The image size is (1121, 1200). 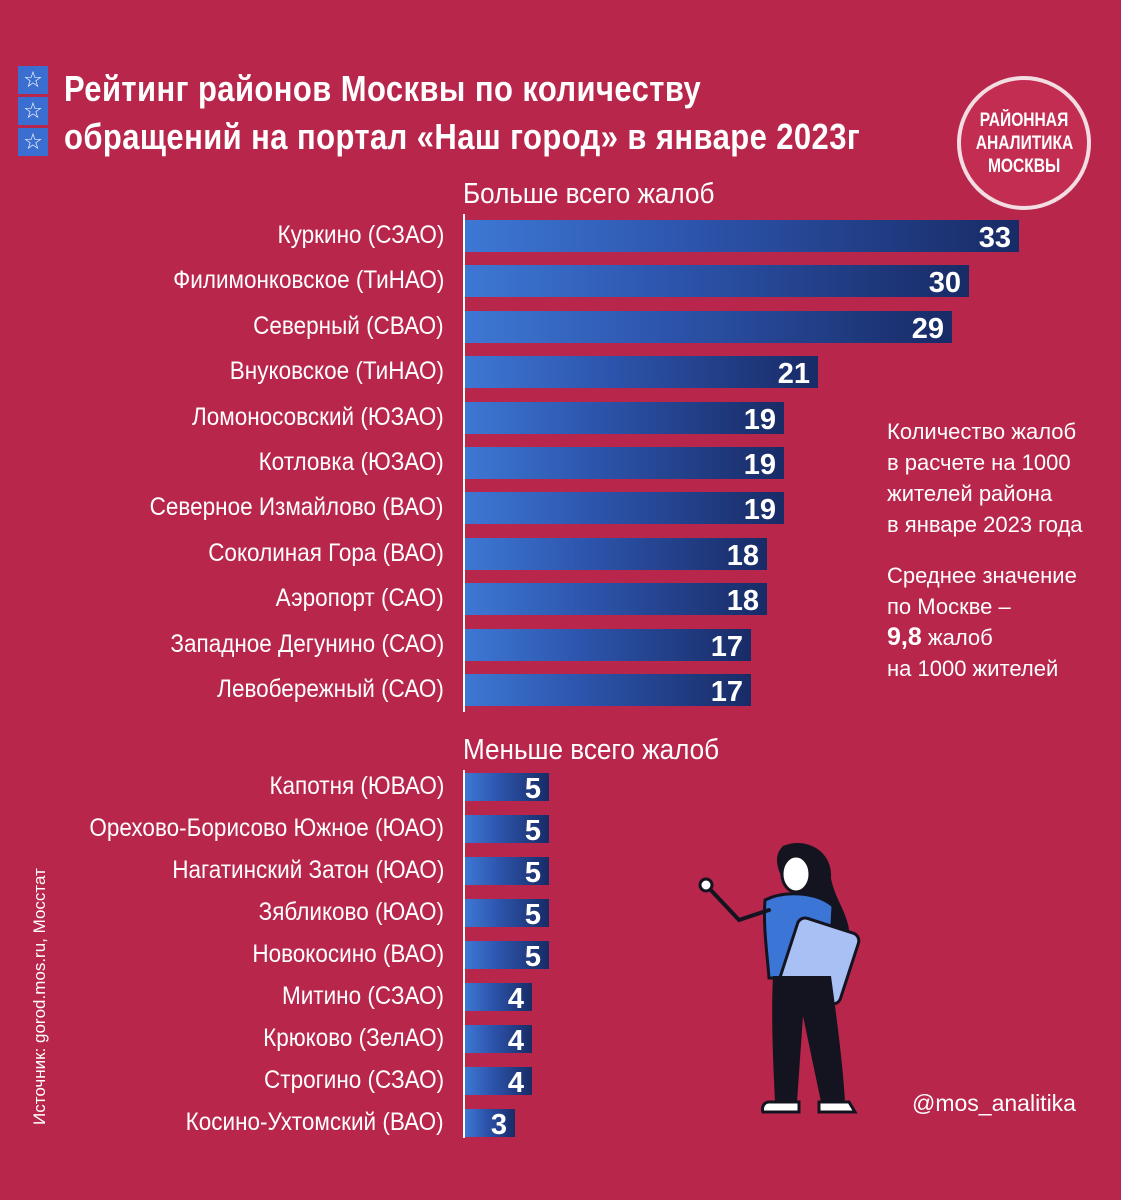 I want to click on star-column: ☆ ☆ ☆, so click(x=34, y=112).